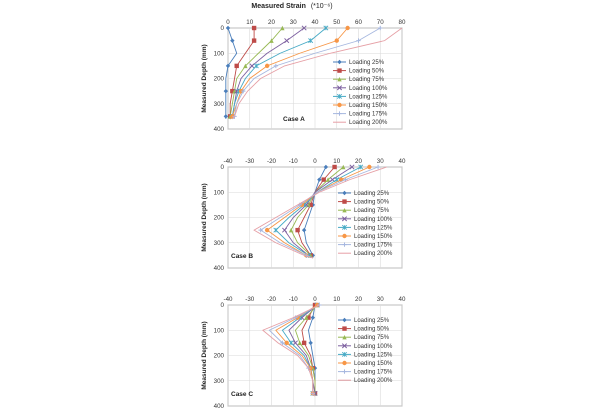 The image size is (600, 412). I want to click on legend-item: Loading 175%, so click(360, 114).